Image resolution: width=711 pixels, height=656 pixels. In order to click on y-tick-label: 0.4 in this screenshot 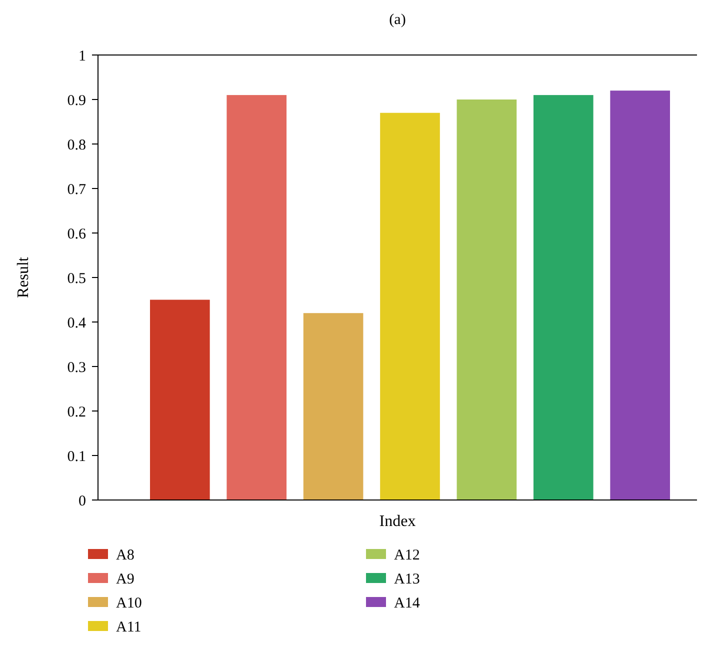, I will do `click(76, 323)`.